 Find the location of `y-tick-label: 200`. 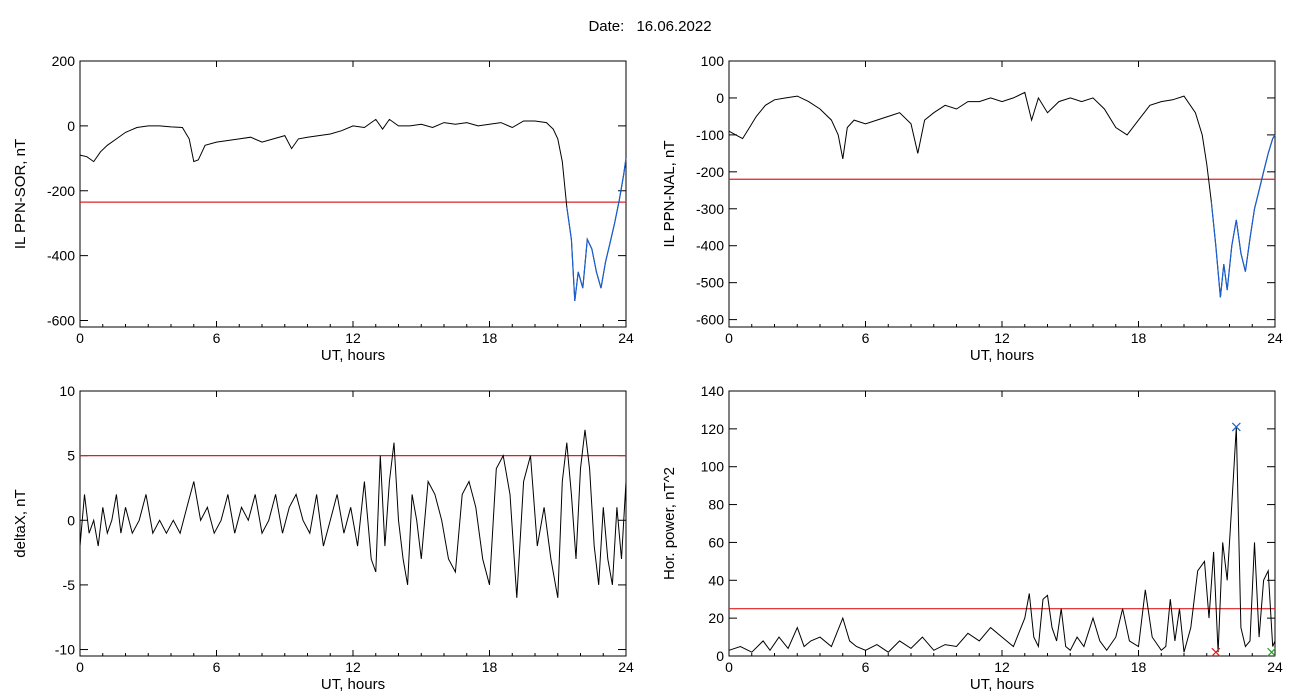

y-tick-label: 200 is located at coordinates (64, 61).